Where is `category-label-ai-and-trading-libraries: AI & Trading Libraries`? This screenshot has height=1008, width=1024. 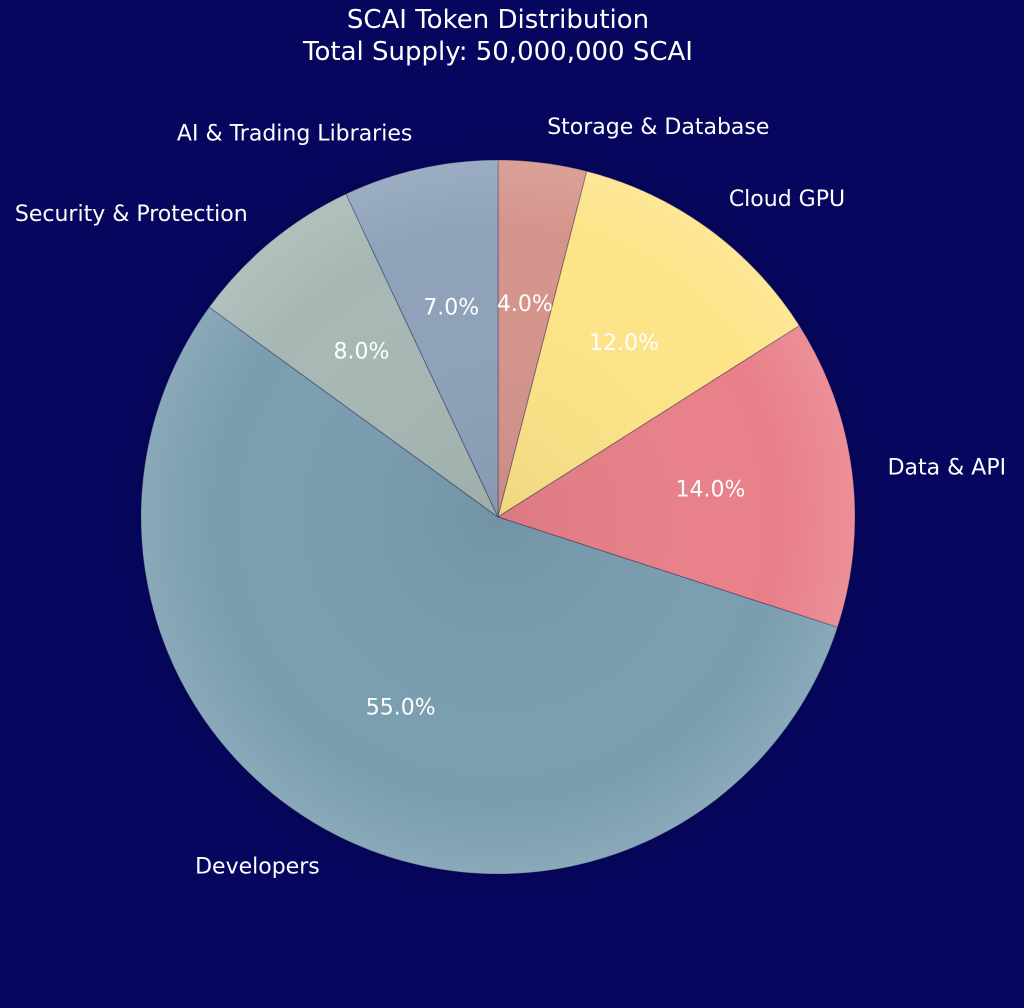 category-label-ai-and-trading-libraries: AI & Trading Libraries is located at coordinates (294, 133).